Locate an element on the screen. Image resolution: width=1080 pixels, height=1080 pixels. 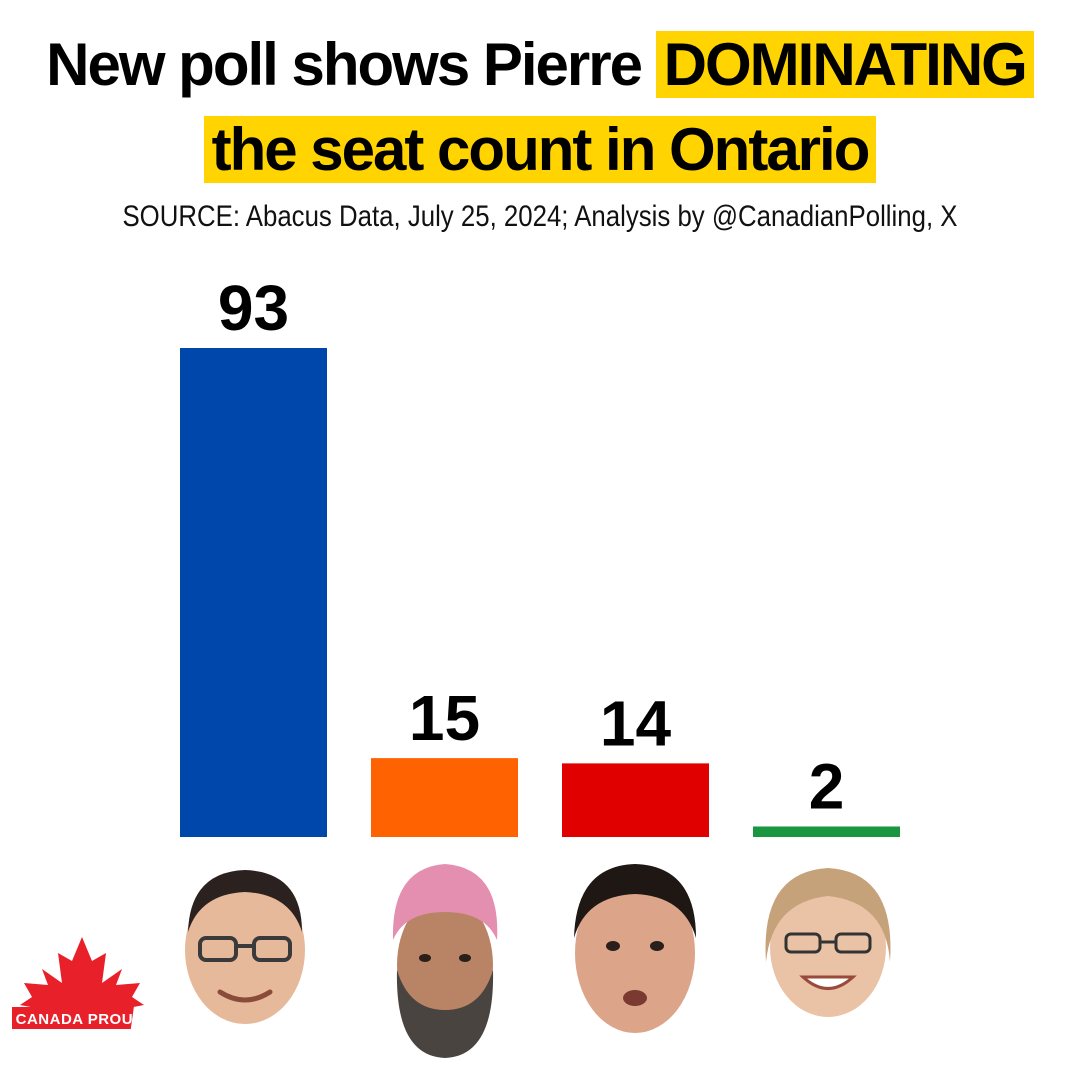
bar-value-label-3: 14 is located at coordinates (636, 723).